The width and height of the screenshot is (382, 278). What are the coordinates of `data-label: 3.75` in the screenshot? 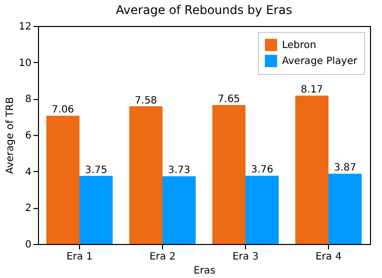 It's located at (96, 170).